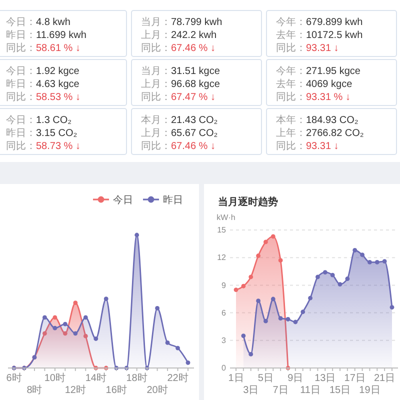  What do you see at coordinates (179, 120) in the screenshot?
I see `text: 本月：21.43 CO₂` at bounding box center [179, 120].